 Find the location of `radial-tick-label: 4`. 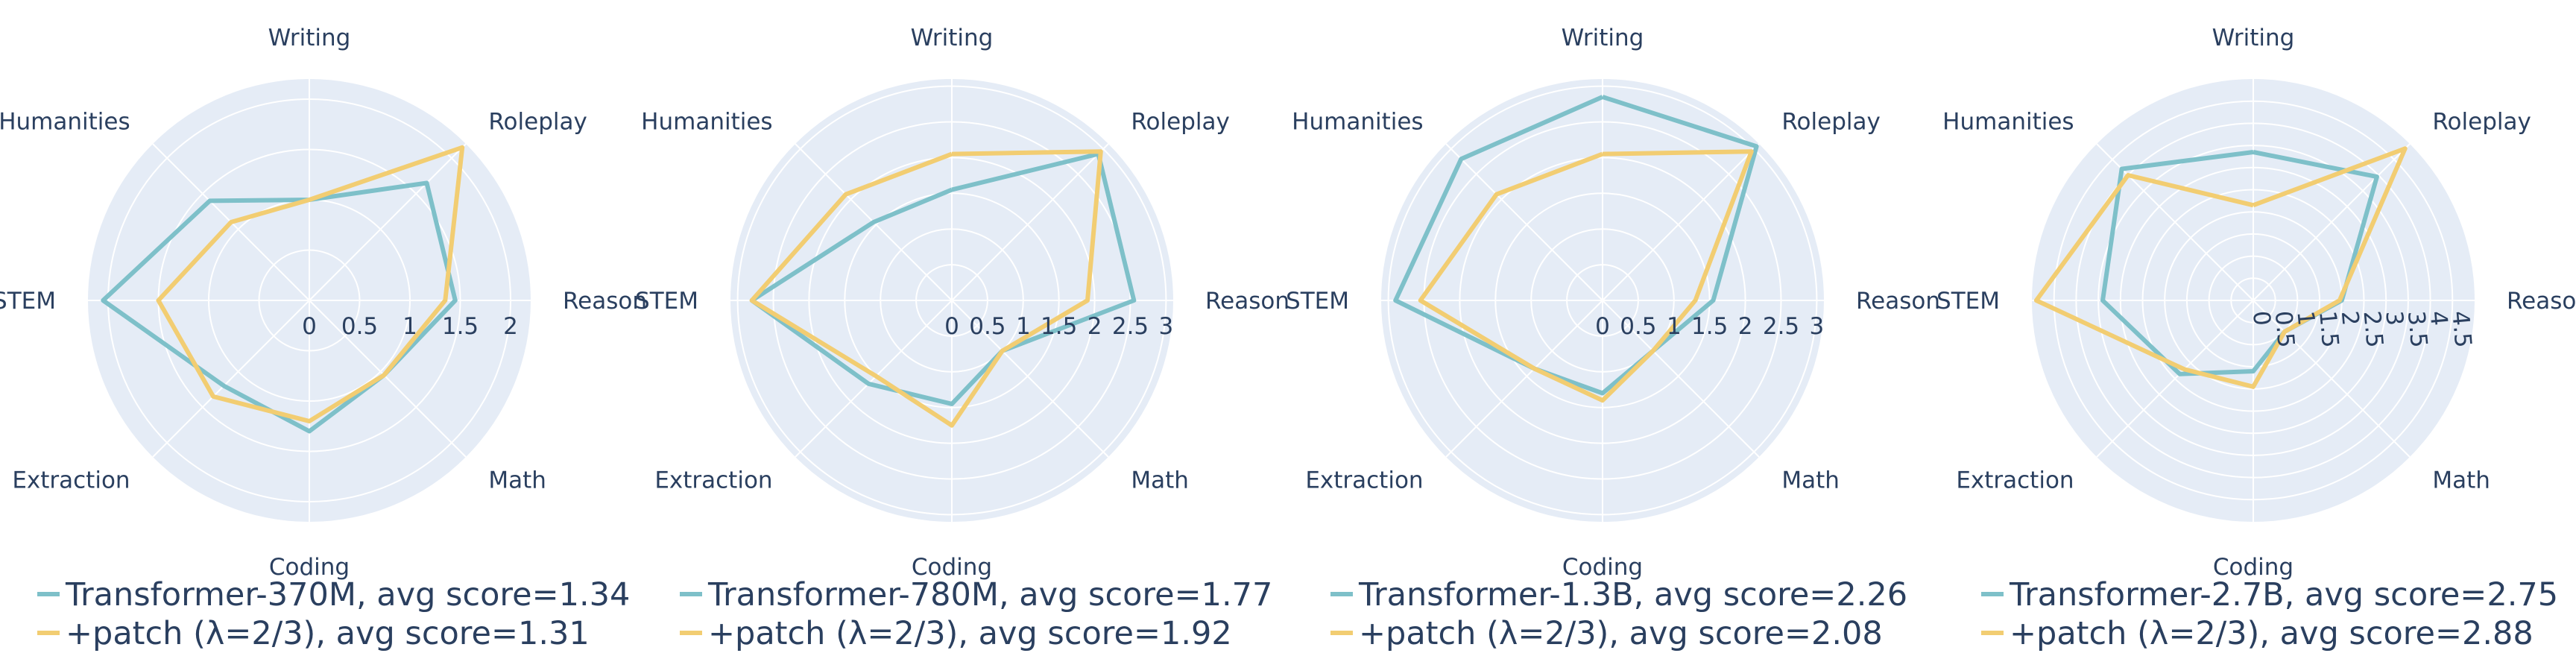

radial-tick-label: 4 is located at coordinates (2439, 319).